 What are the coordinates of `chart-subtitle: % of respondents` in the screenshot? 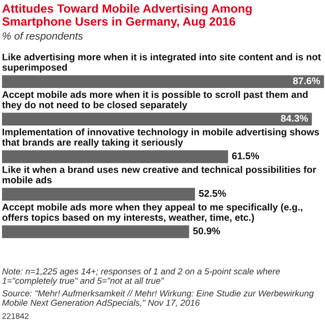 It's located at (42, 37).